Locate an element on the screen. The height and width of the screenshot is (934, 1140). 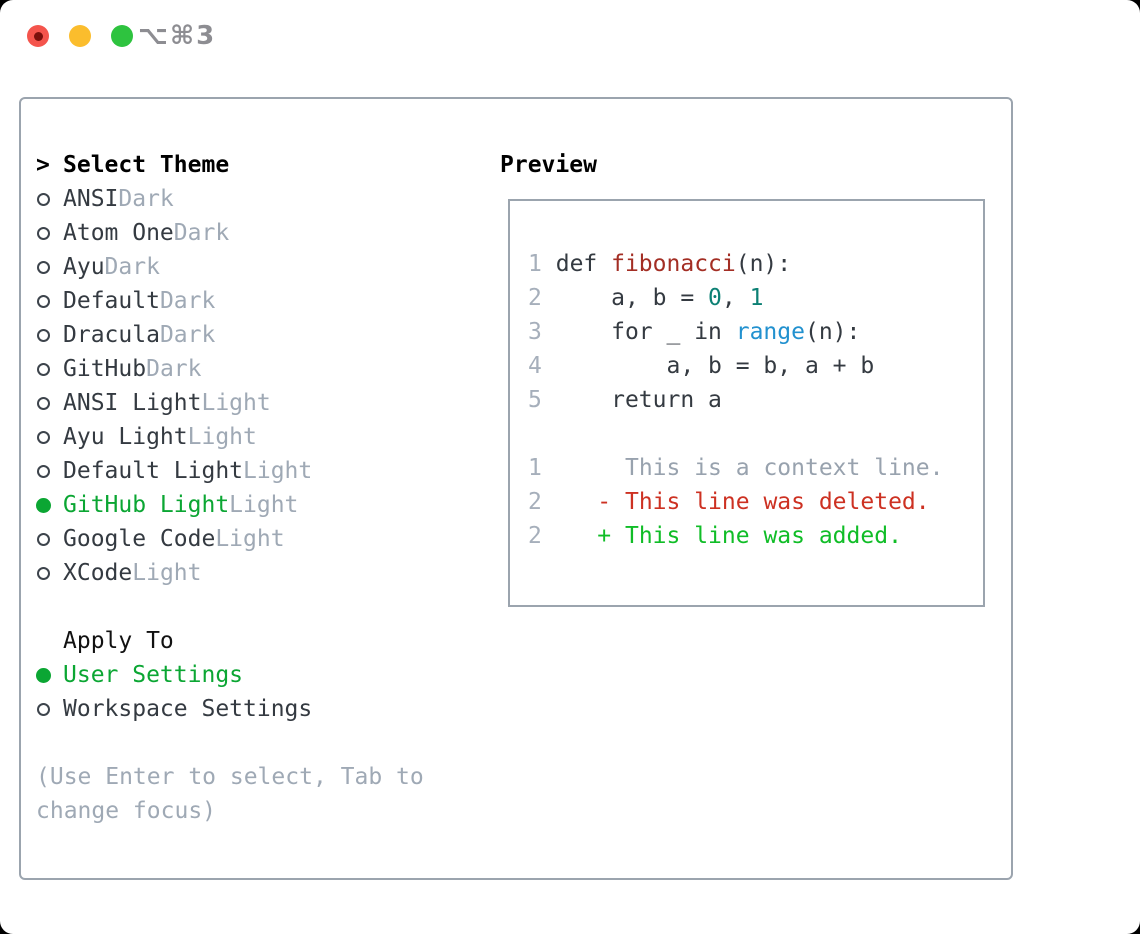
code-token: for _ in is located at coordinates (645, 332).